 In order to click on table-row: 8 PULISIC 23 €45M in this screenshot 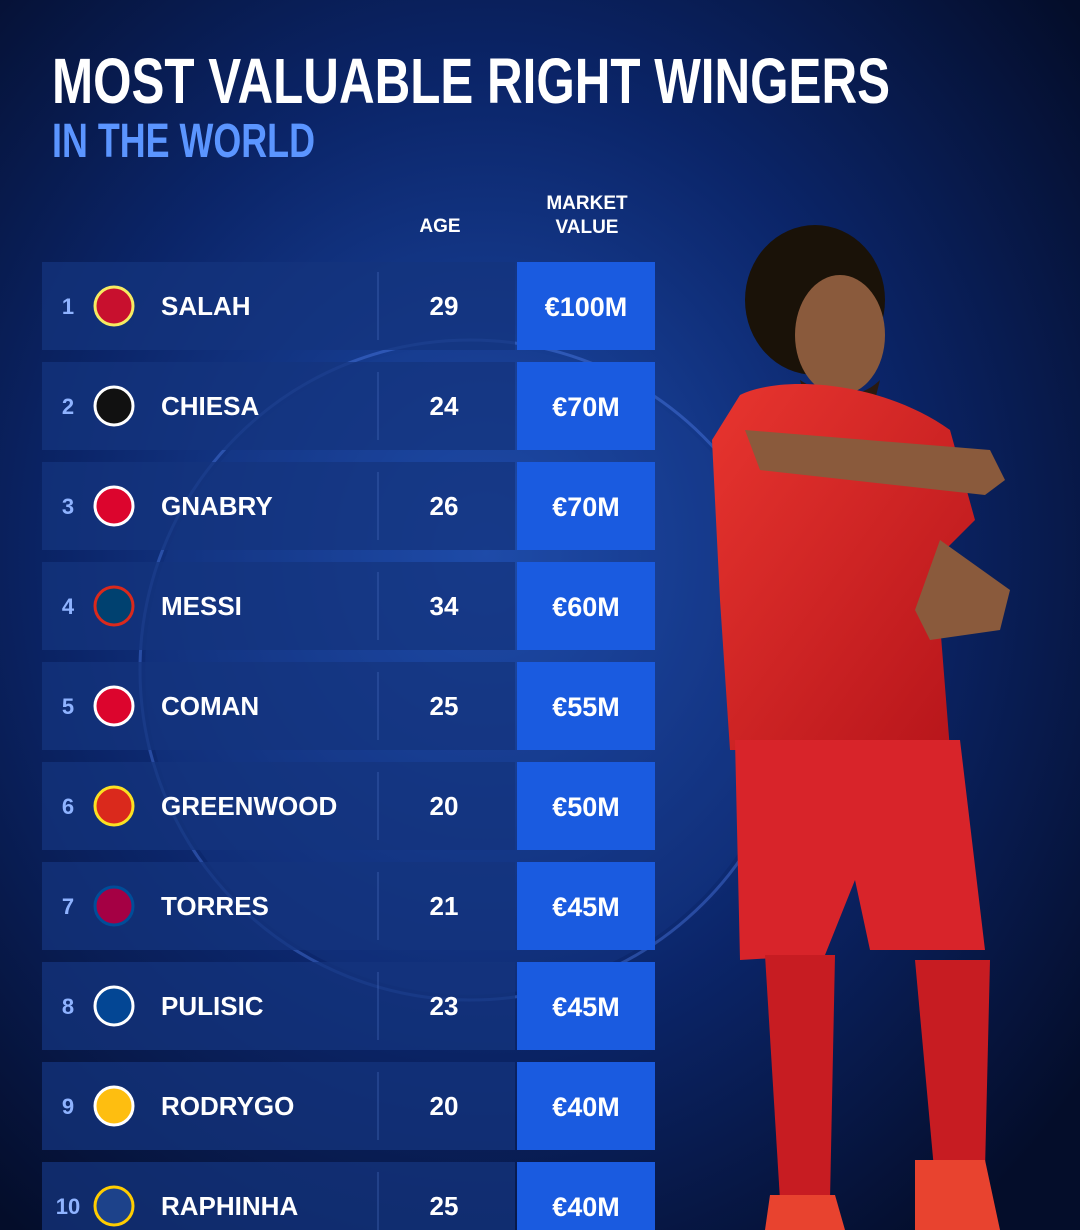, I will do `click(348, 1006)`.